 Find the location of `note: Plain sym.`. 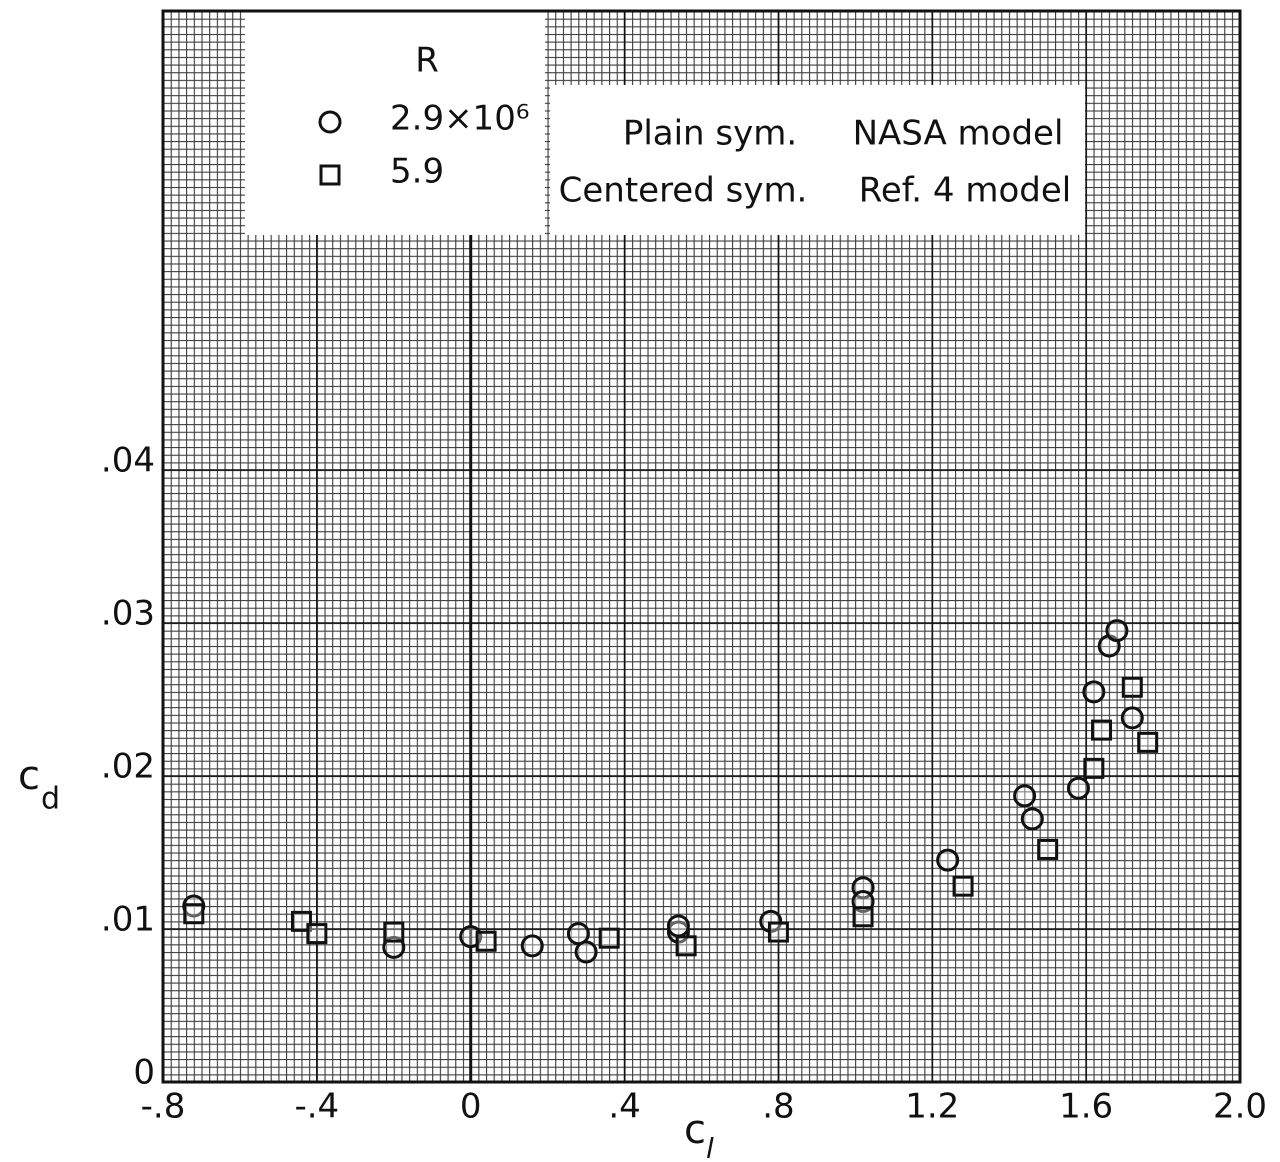

note: Plain sym. is located at coordinates (710, 134).